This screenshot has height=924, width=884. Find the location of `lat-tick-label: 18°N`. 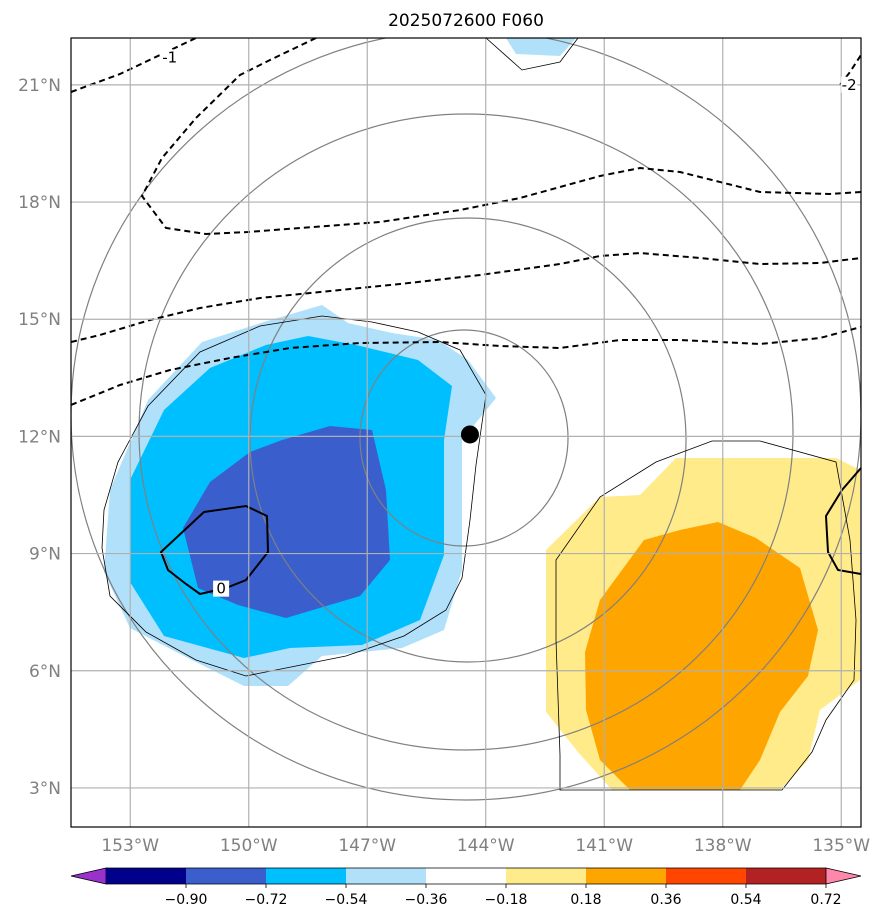

lat-tick-label: 18°N is located at coordinates (39, 203).